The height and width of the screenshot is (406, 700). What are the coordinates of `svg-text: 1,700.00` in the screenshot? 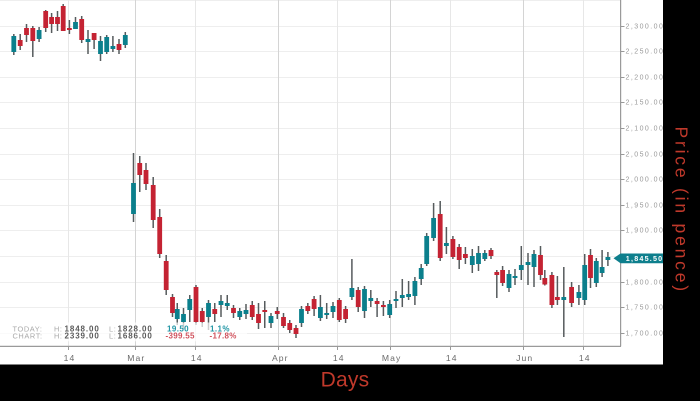 It's located at (645, 333).